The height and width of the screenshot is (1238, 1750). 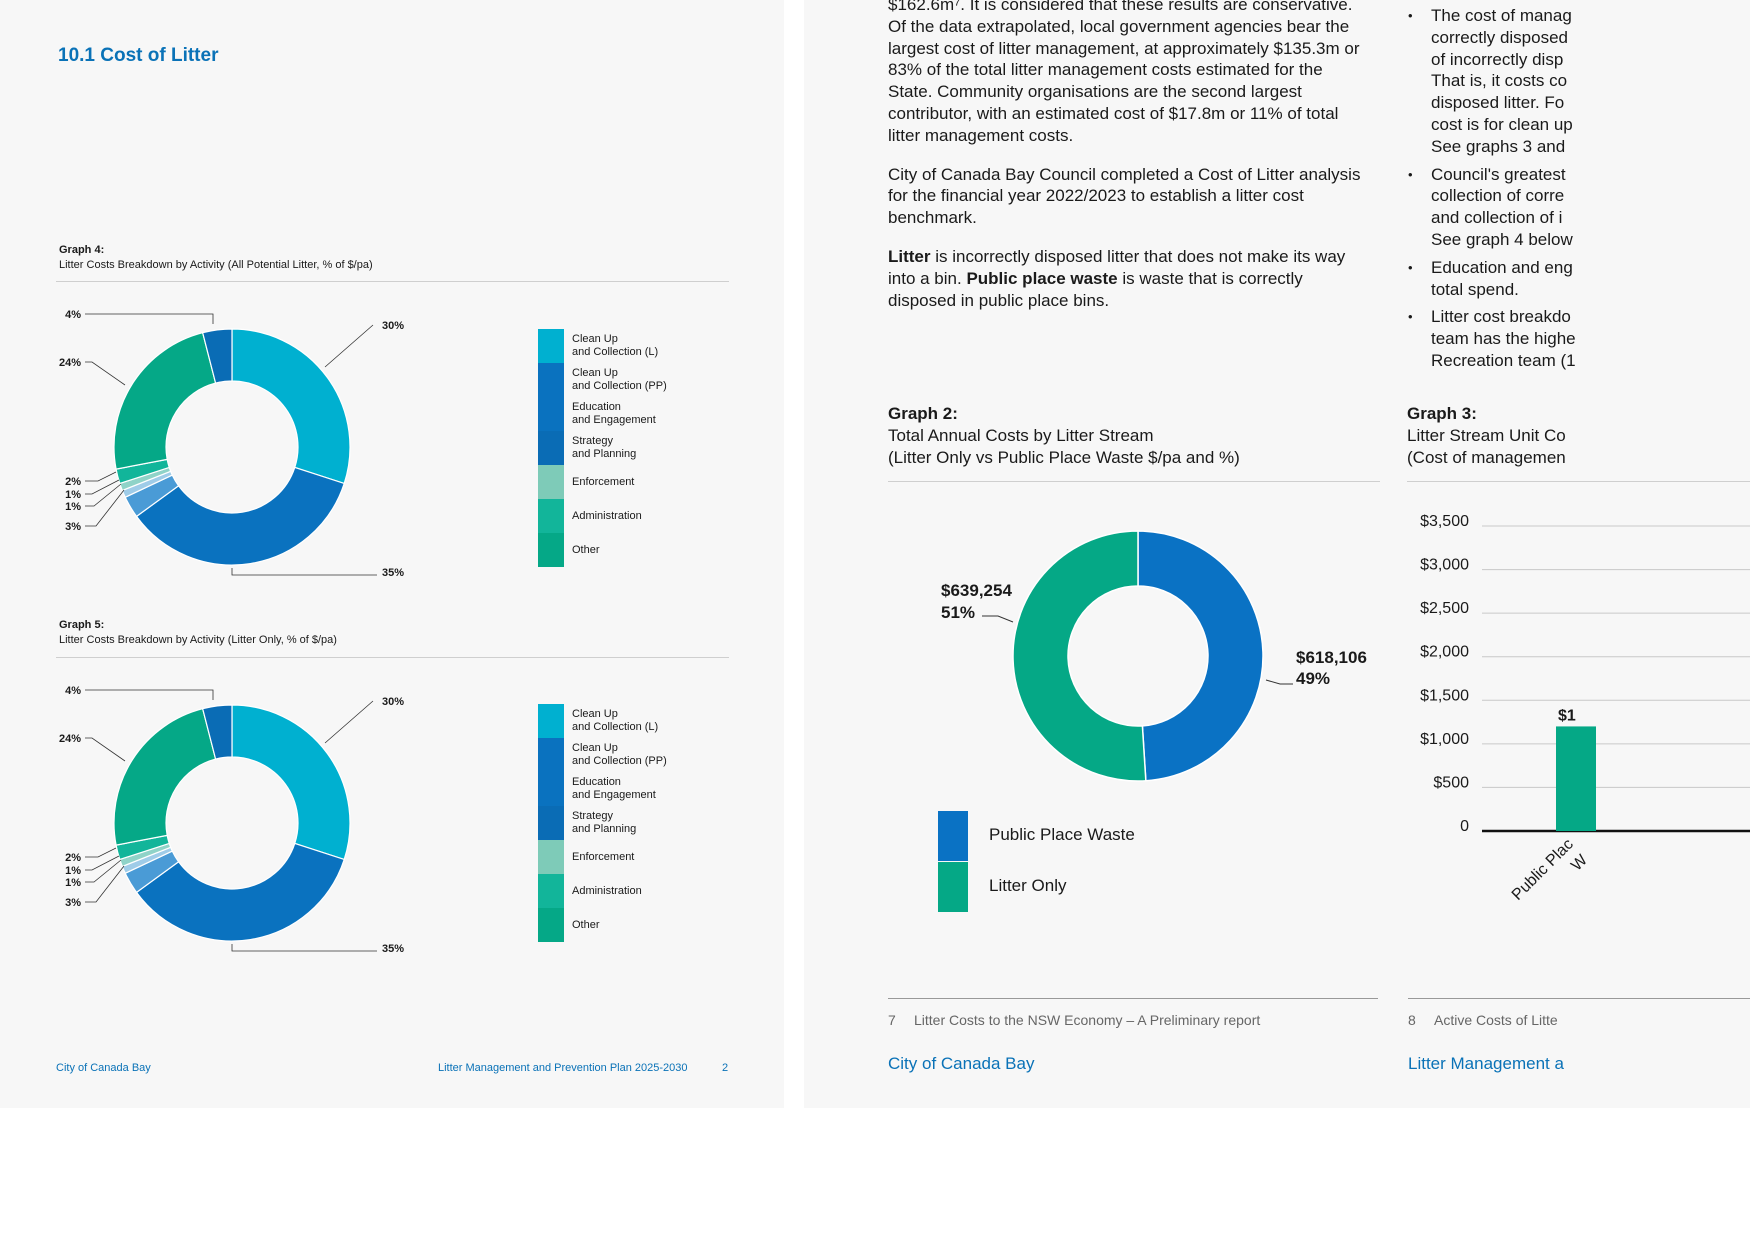 I want to click on slice-percent-label: 4%, so click(x=73, y=315).